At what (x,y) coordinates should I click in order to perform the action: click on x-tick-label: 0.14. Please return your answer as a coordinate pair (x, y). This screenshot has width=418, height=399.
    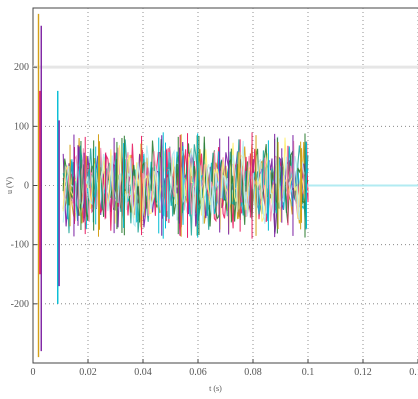
    Looking at the image, I should click on (413, 372).